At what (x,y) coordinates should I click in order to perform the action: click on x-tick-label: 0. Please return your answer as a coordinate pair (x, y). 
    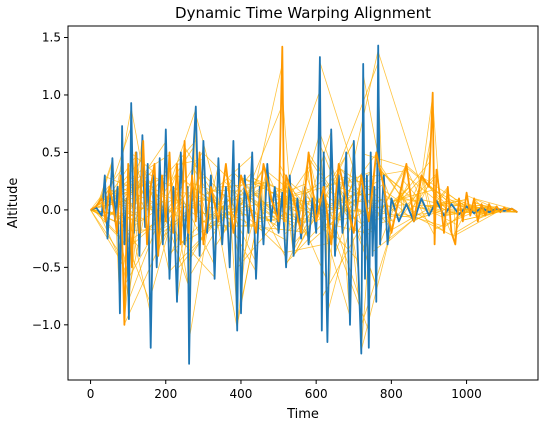
    Looking at the image, I should click on (91, 394).